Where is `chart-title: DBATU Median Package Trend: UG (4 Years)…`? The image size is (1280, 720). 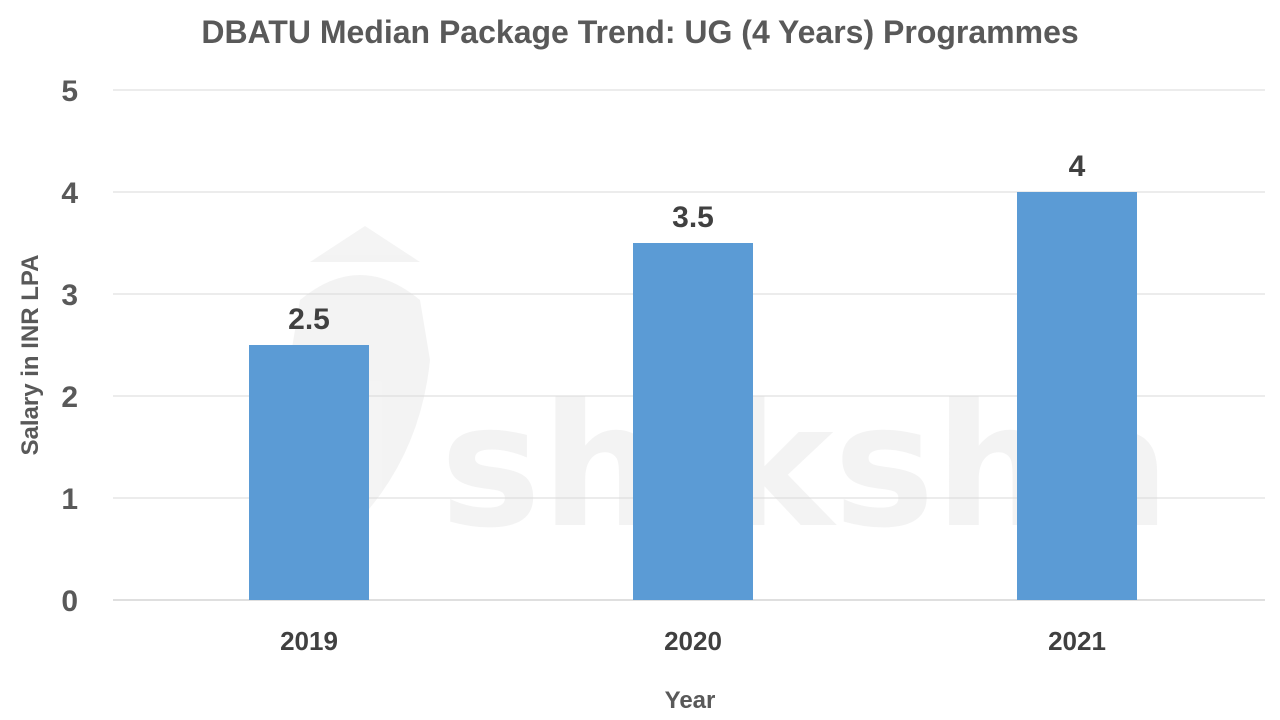 chart-title: DBATU Median Package Trend: UG (4 Years)… is located at coordinates (640, 32).